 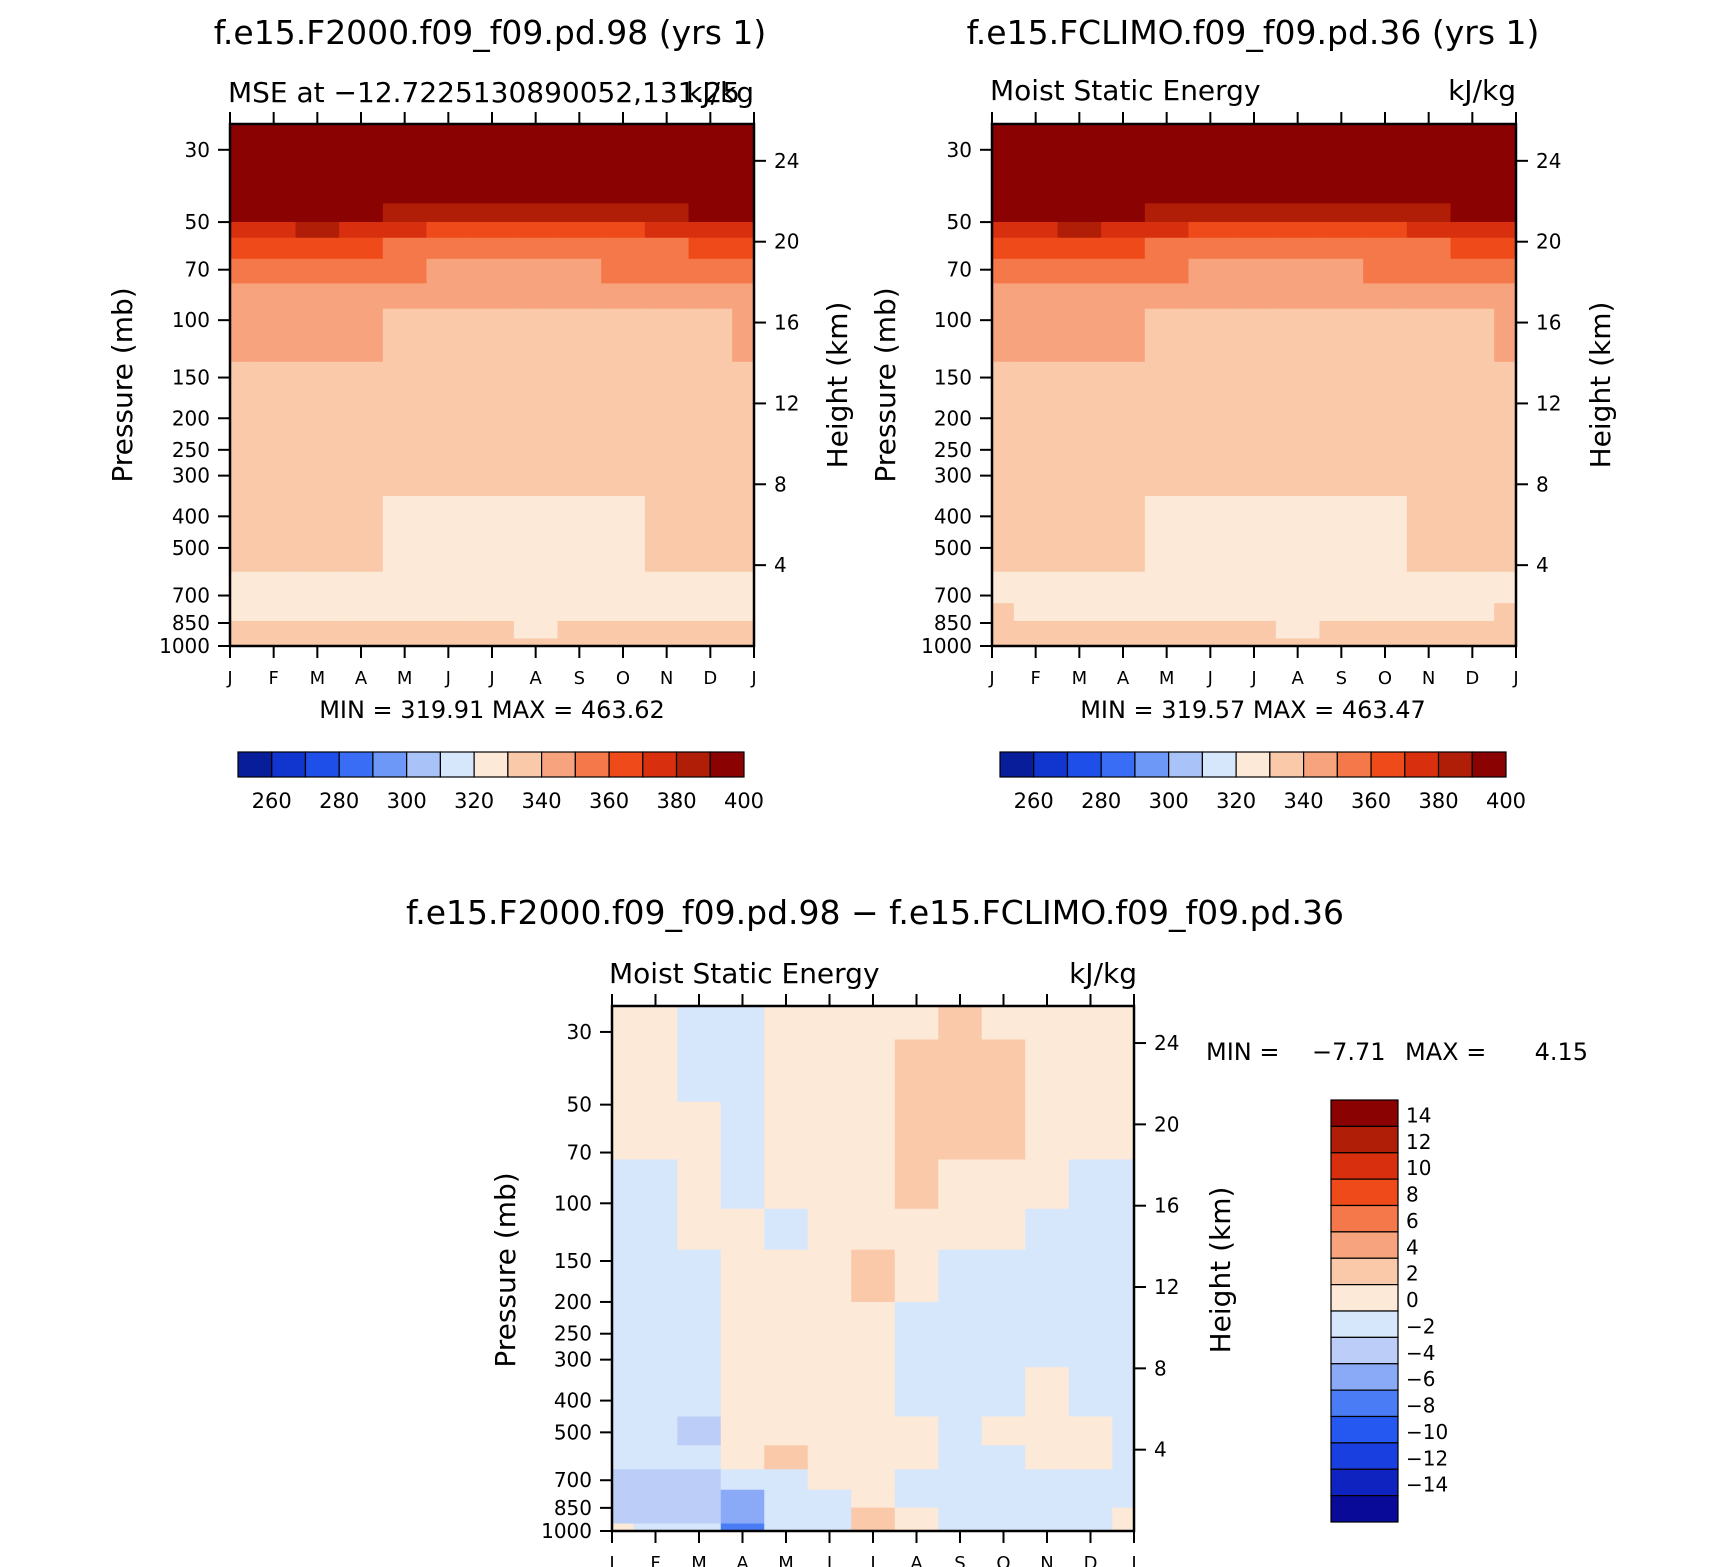 What do you see at coordinates (1548, 242) in the screenshot?
I see `y-right-tick-label: 20` at bounding box center [1548, 242].